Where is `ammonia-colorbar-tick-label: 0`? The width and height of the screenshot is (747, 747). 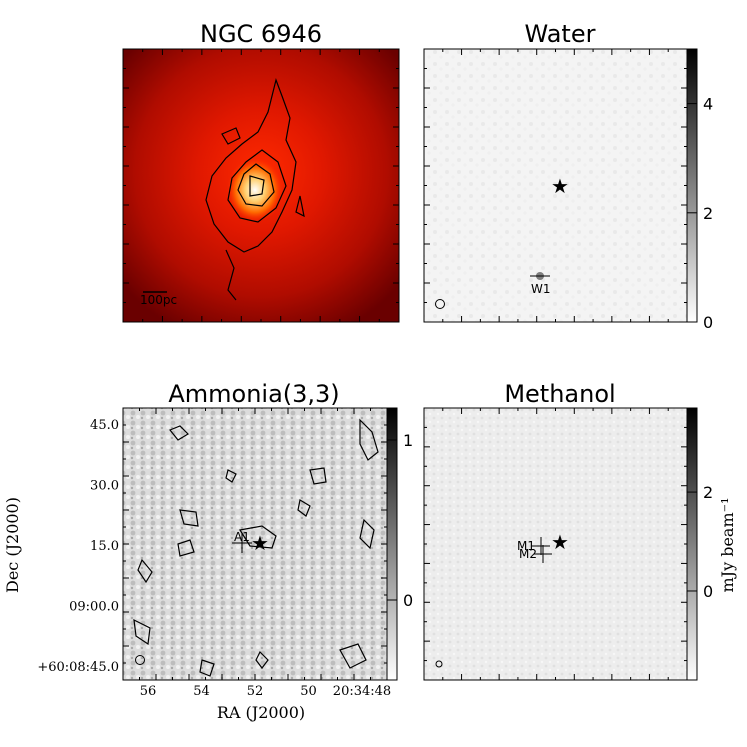 ammonia-colorbar-tick-label: 0 is located at coordinates (408, 600).